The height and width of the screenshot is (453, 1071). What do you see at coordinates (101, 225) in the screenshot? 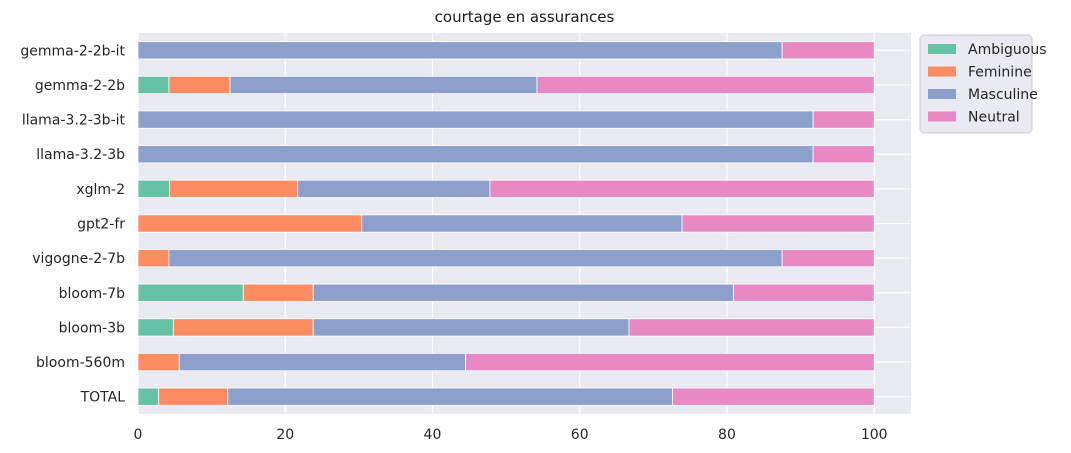
I see `y-tick-label: gpt2-fr` at bounding box center [101, 225].